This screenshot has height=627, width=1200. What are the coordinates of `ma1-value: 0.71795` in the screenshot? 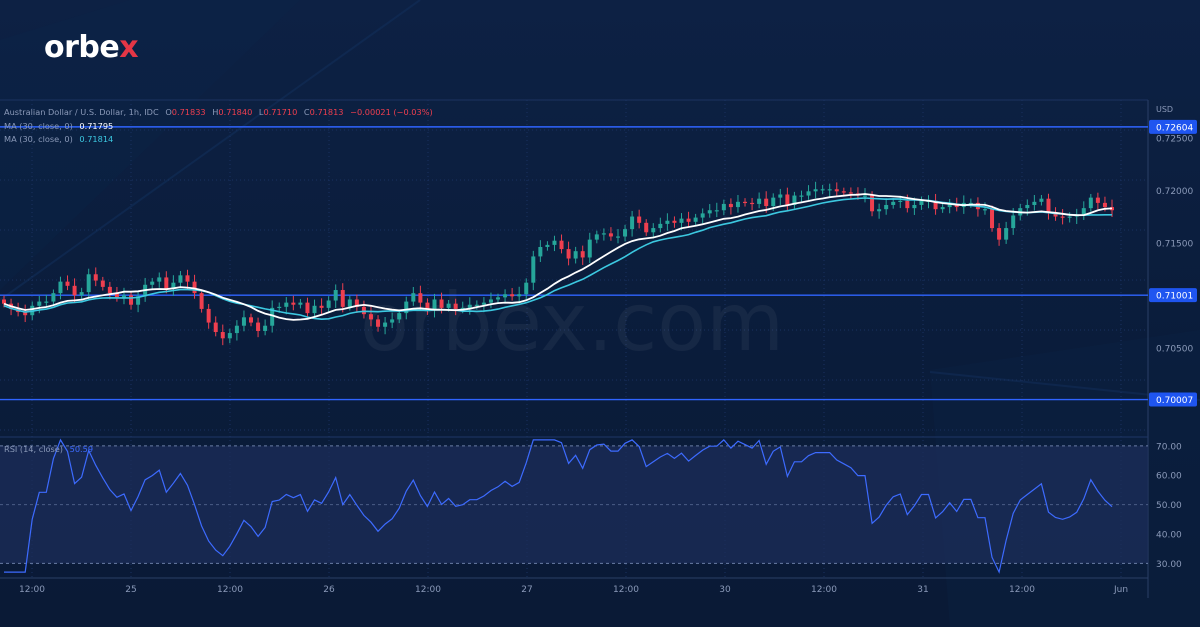 It's located at (96, 126).